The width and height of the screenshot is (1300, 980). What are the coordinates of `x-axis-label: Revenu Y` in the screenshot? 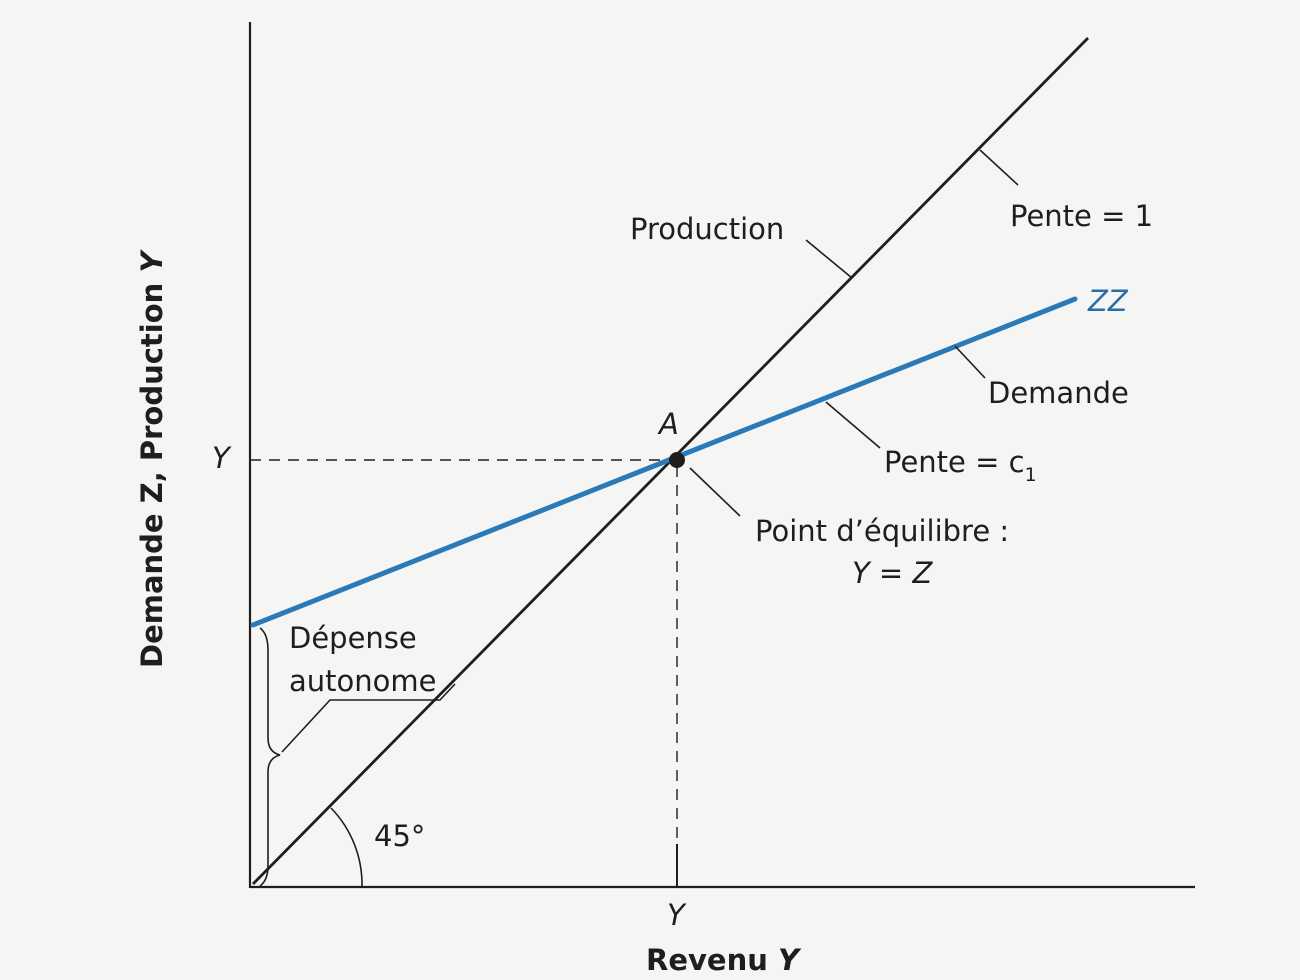 It's located at (724, 960).